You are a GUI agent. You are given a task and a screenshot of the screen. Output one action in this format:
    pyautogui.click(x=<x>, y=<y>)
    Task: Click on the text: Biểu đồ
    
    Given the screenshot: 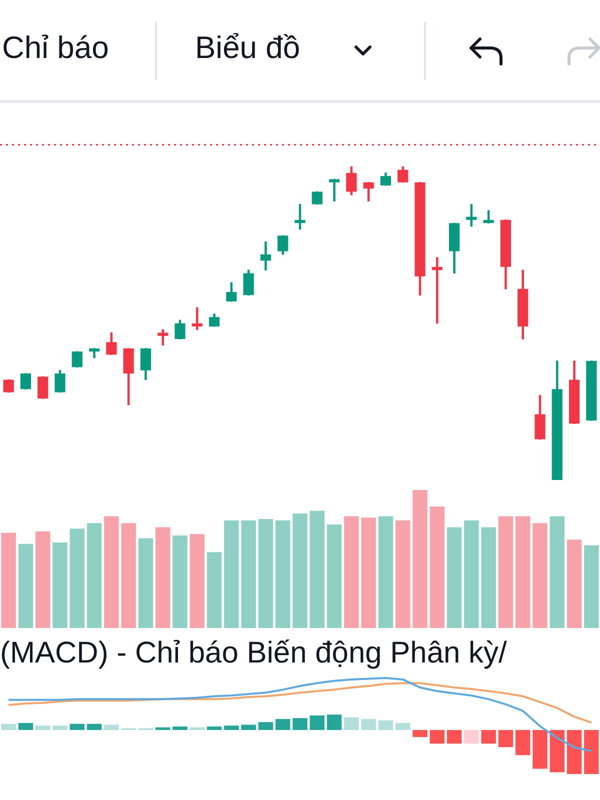 What is the action you would take?
    pyautogui.click(x=247, y=48)
    